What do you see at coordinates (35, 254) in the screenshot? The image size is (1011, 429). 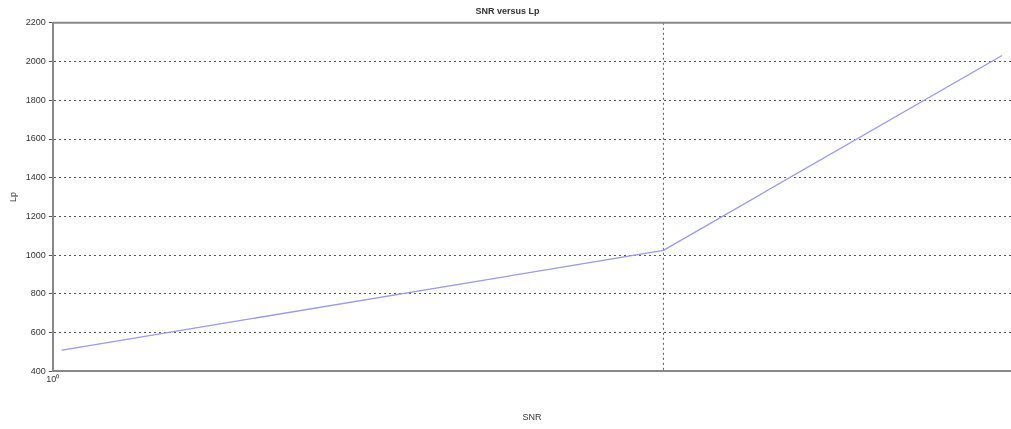 I see `y-tick-label: 1000` at bounding box center [35, 254].